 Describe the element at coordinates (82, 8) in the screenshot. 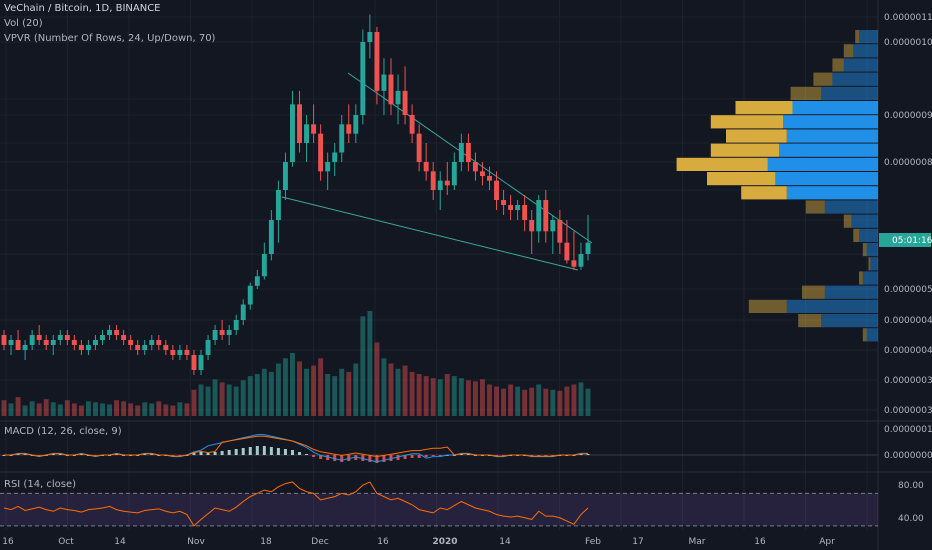

I see `symbol-title: VeChain / Bitcoin, 1D, BINANCE` at that location.